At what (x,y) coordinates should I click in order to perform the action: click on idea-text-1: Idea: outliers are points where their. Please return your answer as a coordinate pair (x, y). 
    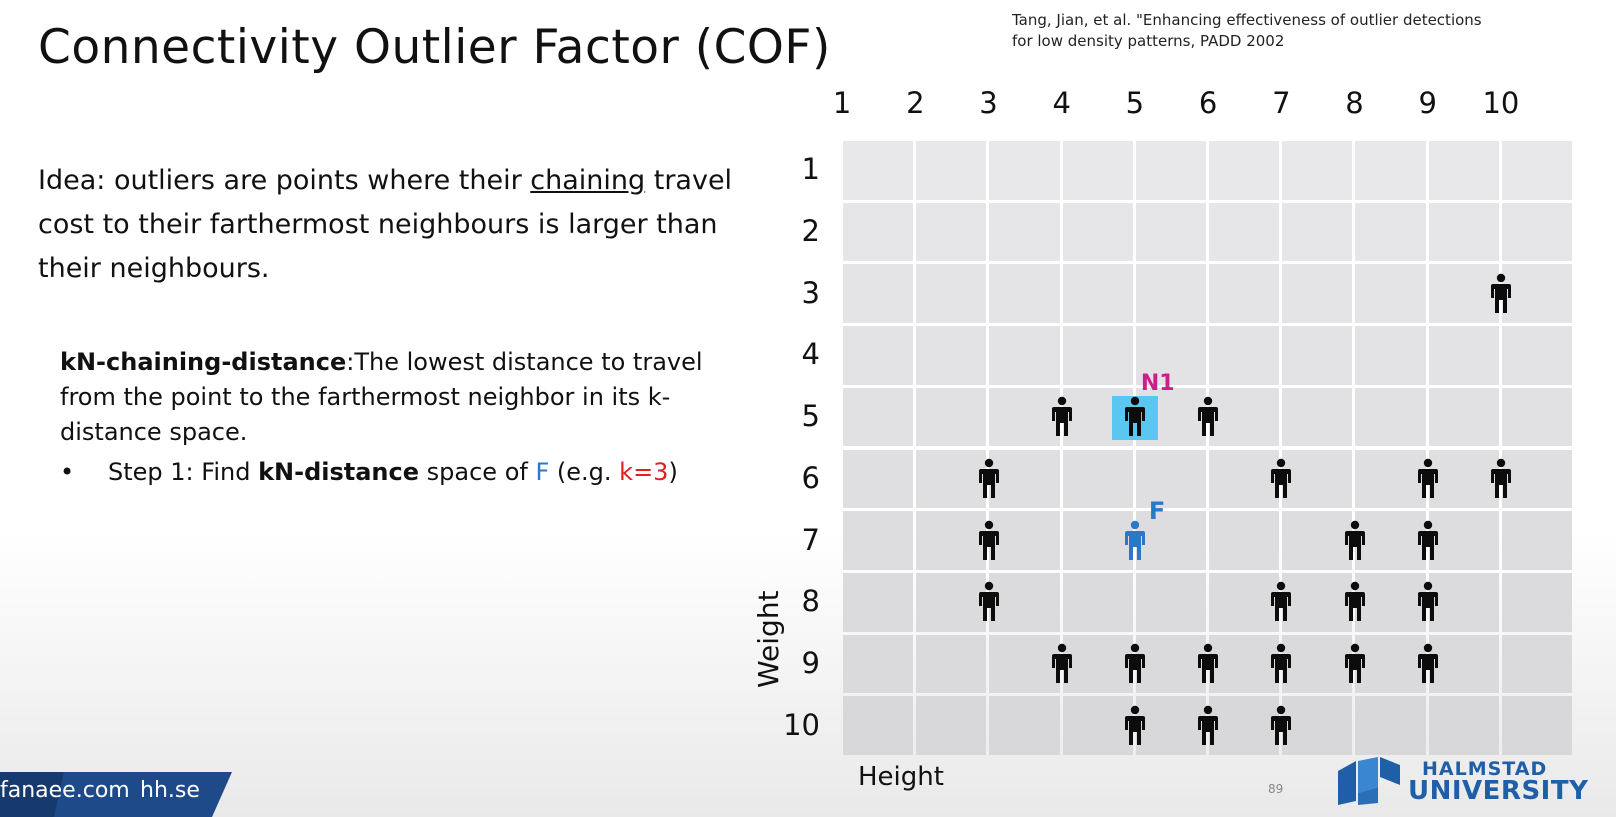
    Looking at the image, I should click on (284, 180).